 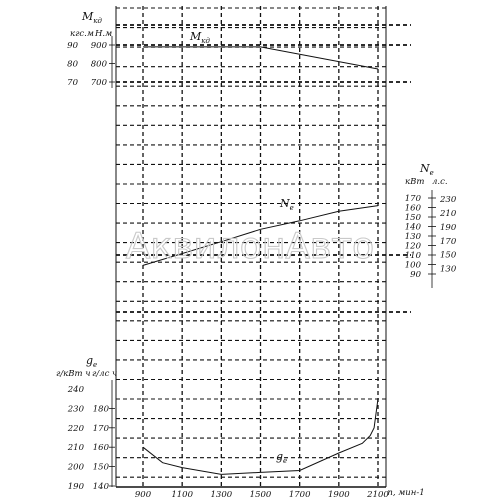 What do you see at coordinates (101, 468) in the screenshot?
I see `g-ghph-tick: 150` at bounding box center [101, 468].